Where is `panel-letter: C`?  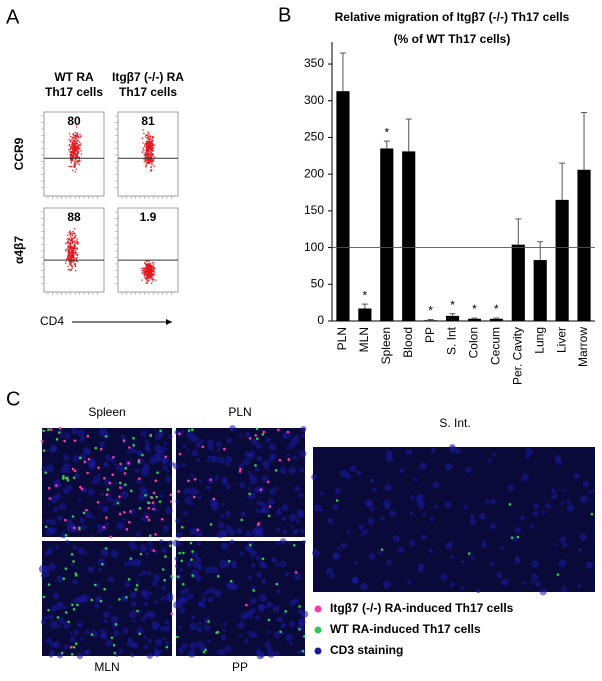 panel-letter: C is located at coordinates (13, 399).